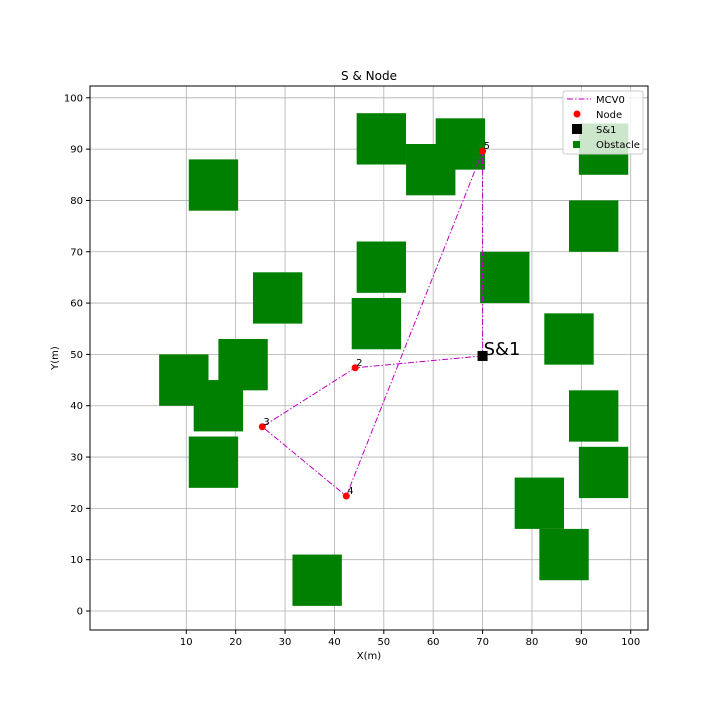 The height and width of the screenshot is (720, 720). Describe the element at coordinates (606, 130) in the screenshot. I see `legend-station-label: S&1` at that location.